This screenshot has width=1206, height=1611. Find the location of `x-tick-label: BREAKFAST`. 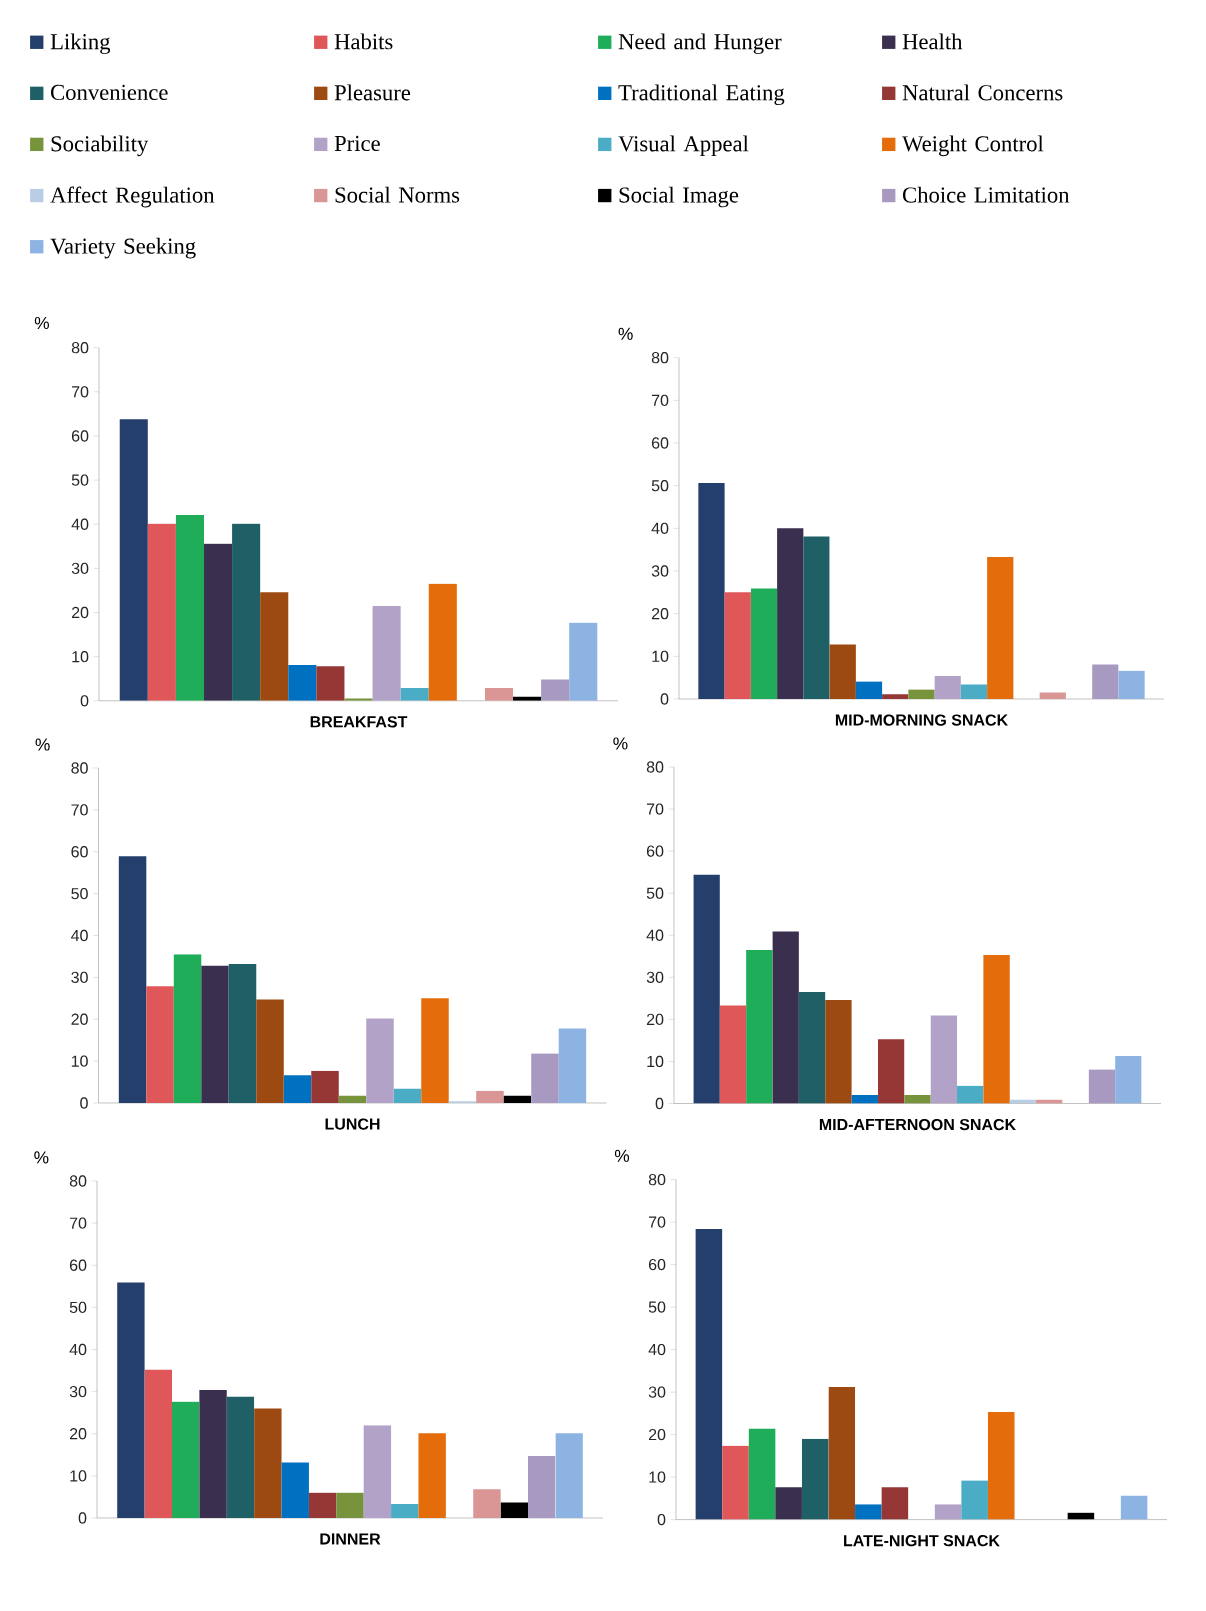

x-tick-label: BREAKFAST is located at coordinates (359, 722).